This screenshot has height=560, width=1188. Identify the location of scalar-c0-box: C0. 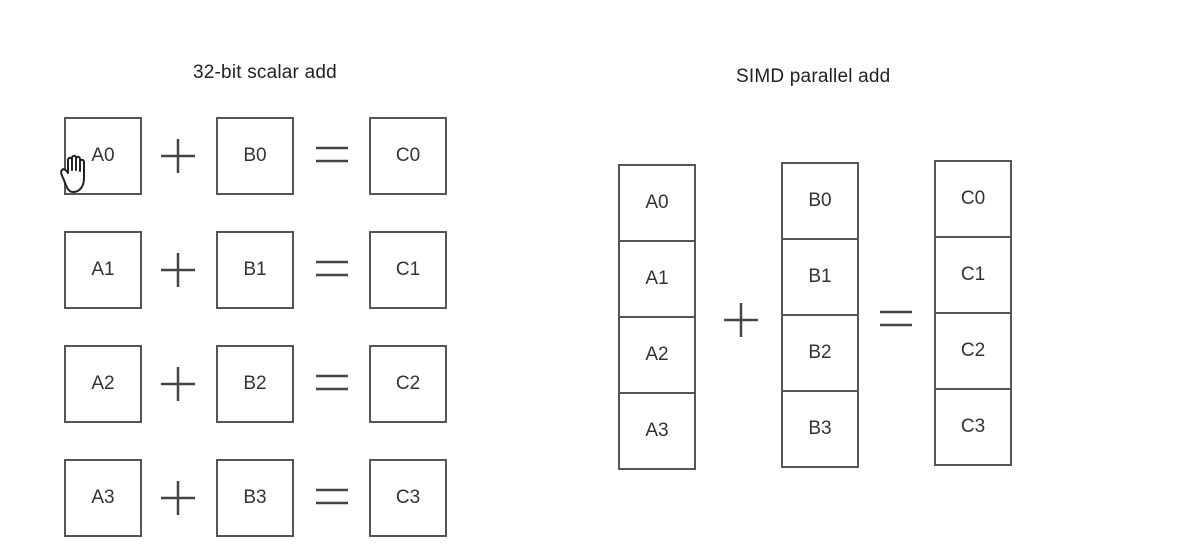
(408, 156).